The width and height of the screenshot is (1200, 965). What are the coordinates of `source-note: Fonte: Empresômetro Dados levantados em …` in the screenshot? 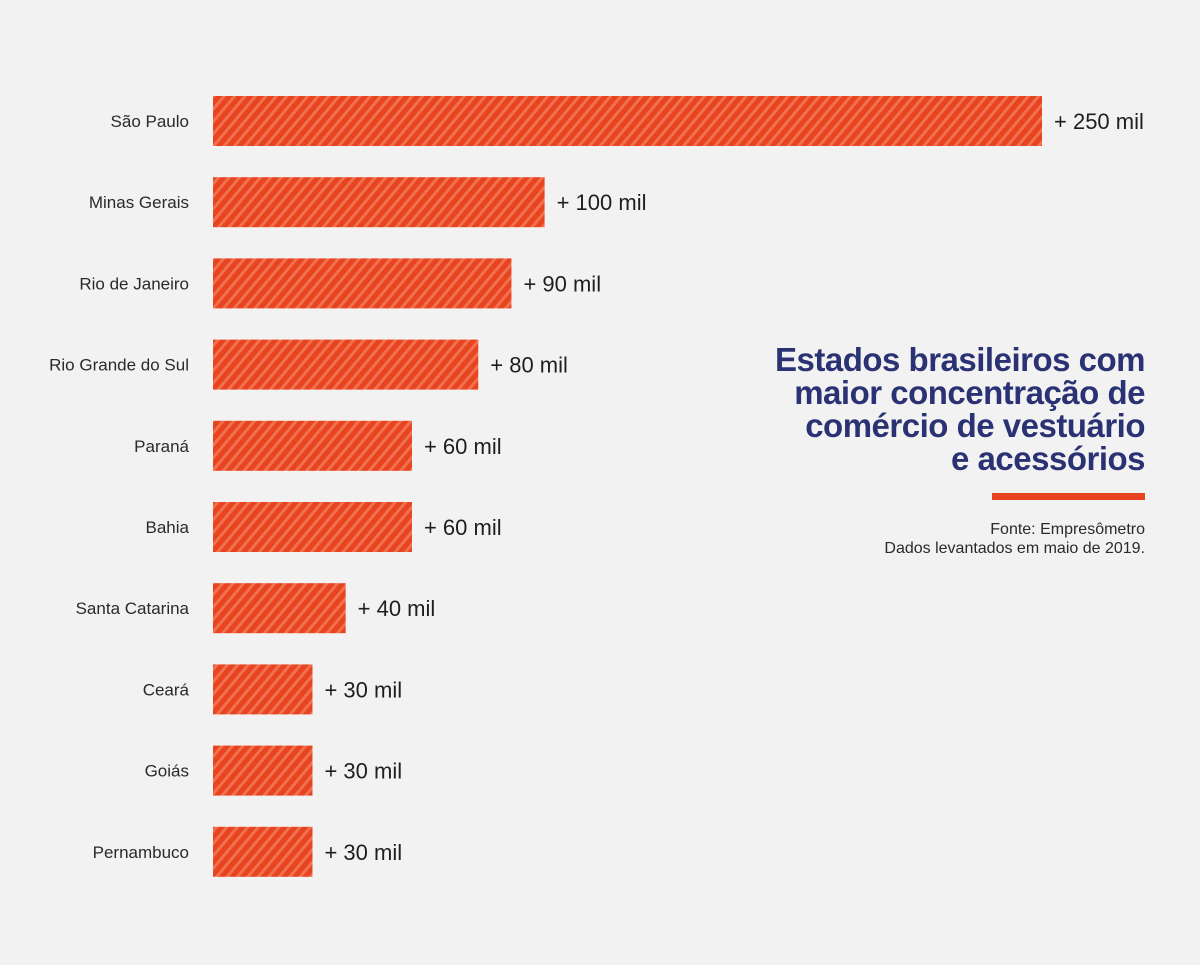 It's located at (915, 539).